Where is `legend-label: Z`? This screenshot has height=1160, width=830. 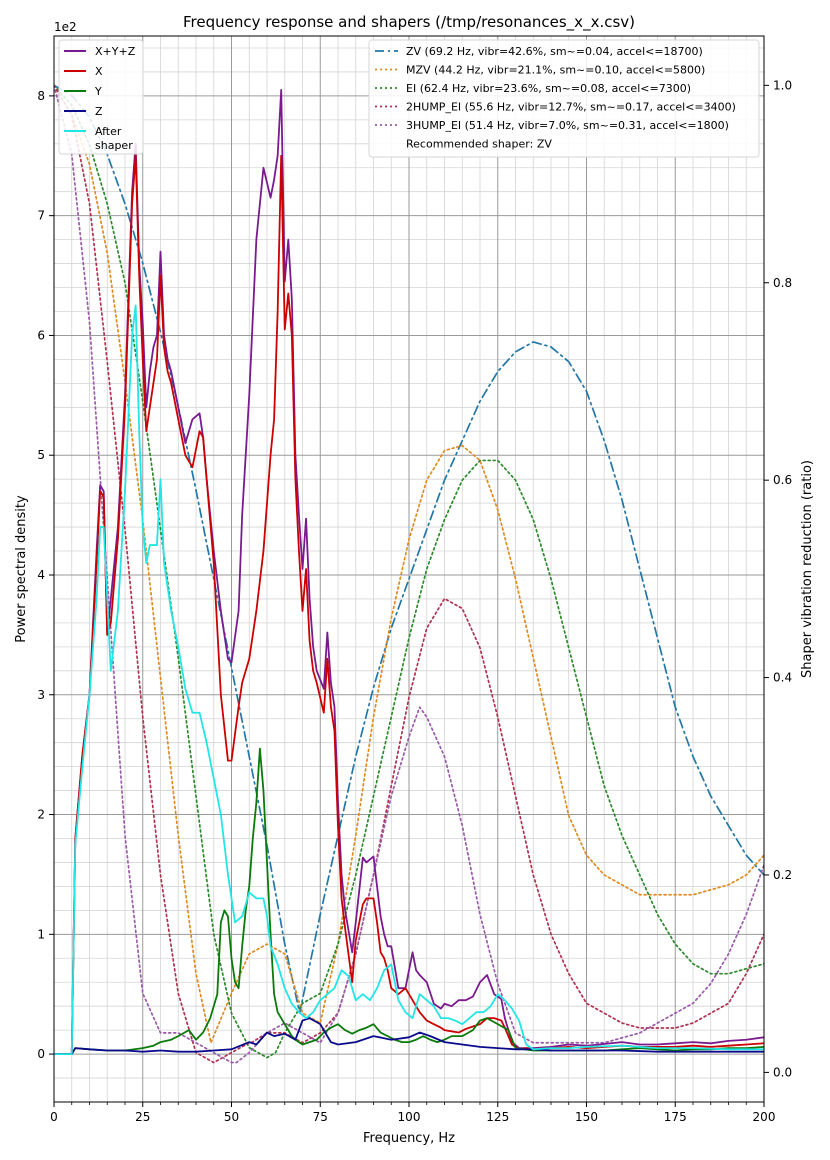
legend-label: Z is located at coordinates (99, 111).